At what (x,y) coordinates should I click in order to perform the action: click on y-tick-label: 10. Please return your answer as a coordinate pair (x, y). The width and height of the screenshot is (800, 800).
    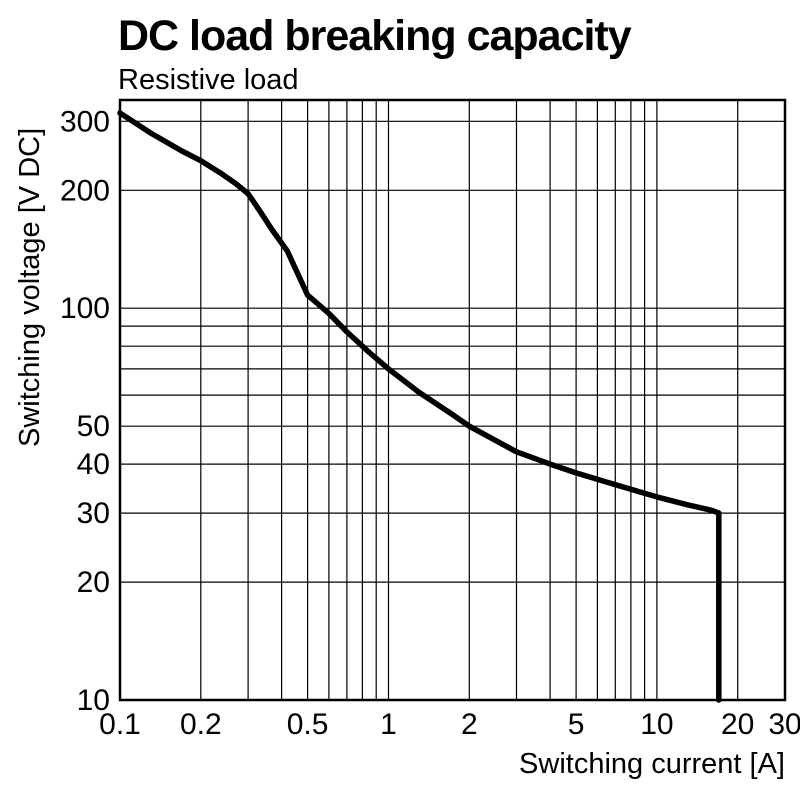
    Looking at the image, I should click on (93, 700).